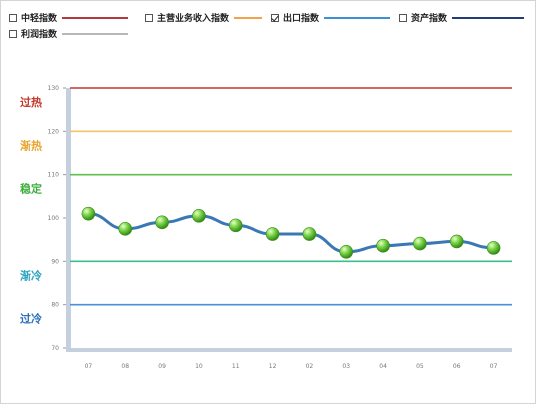 The image size is (536, 404). Describe the element at coordinates (54, 218) in the screenshot. I see `y-tick-label: 100` at that location.